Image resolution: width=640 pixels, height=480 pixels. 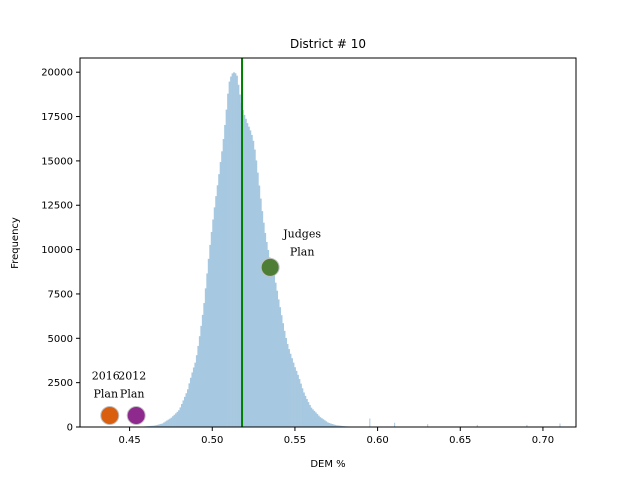 I want to click on y-tick-label: 17500, so click(x=57, y=117).